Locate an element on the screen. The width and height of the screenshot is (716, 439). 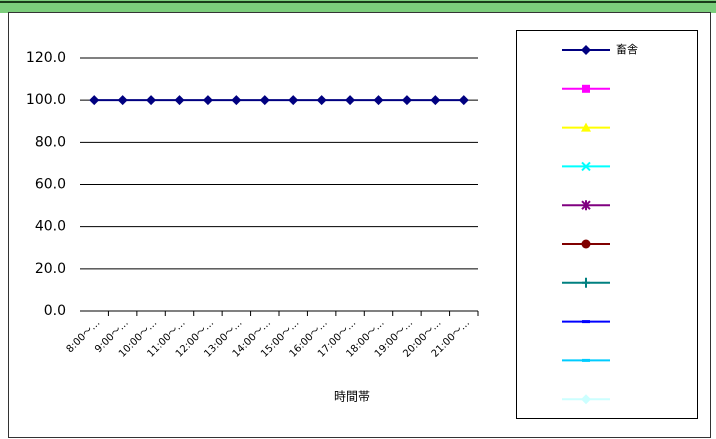
y-tick-label: 80.0 is located at coordinates (50, 142).